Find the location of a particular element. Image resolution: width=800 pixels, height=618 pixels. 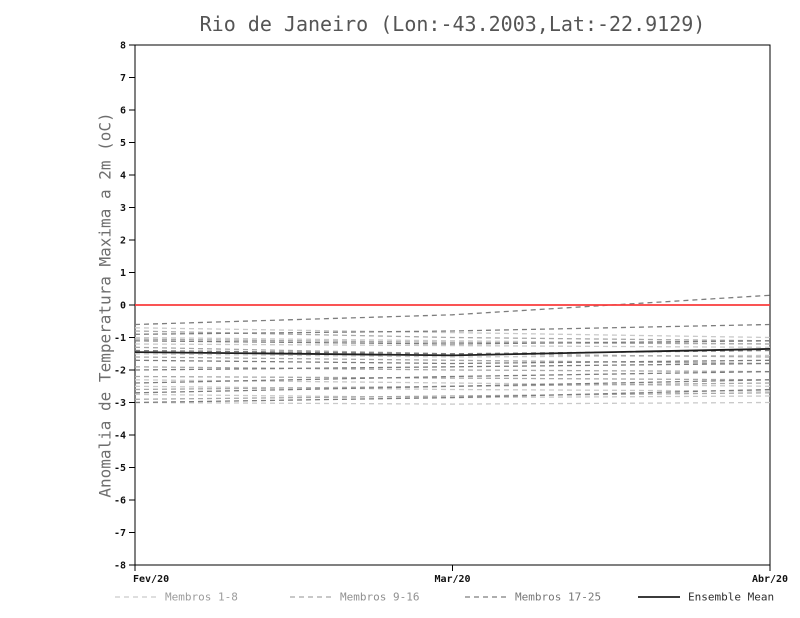

x-tick-label: Fev/20 is located at coordinates (151, 579).